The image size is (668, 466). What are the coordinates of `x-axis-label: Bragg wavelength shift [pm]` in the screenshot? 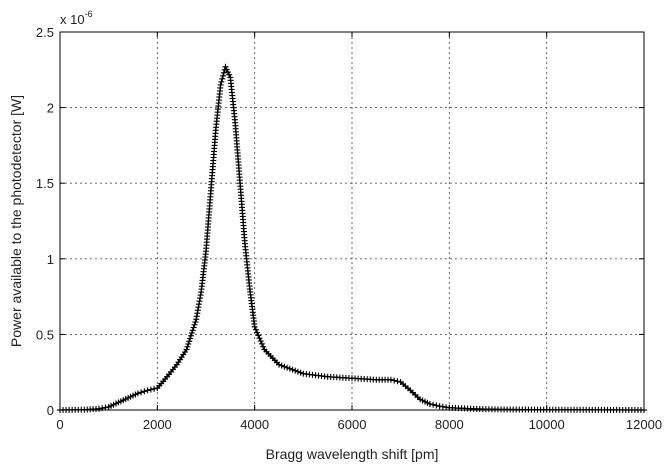 It's located at (352, 454).